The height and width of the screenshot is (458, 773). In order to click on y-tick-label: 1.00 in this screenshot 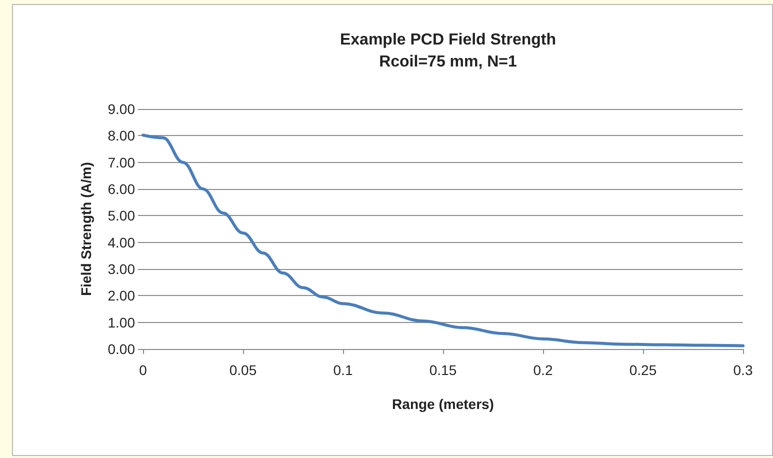, I will do `click(122, 322)`.